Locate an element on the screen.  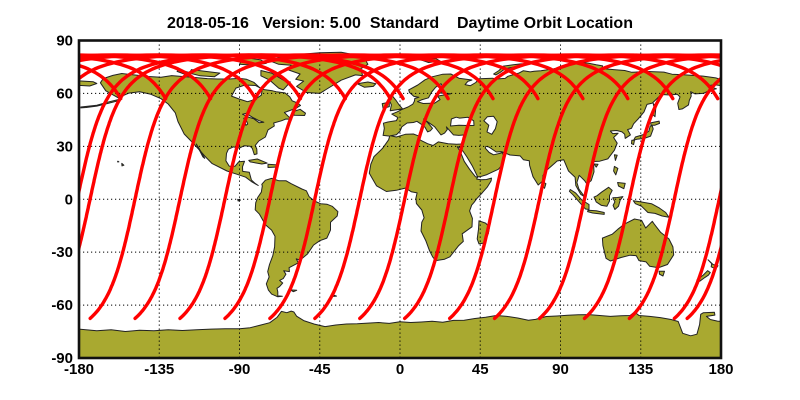
y-tick-label: 30 is located at coordinates (64, 146).